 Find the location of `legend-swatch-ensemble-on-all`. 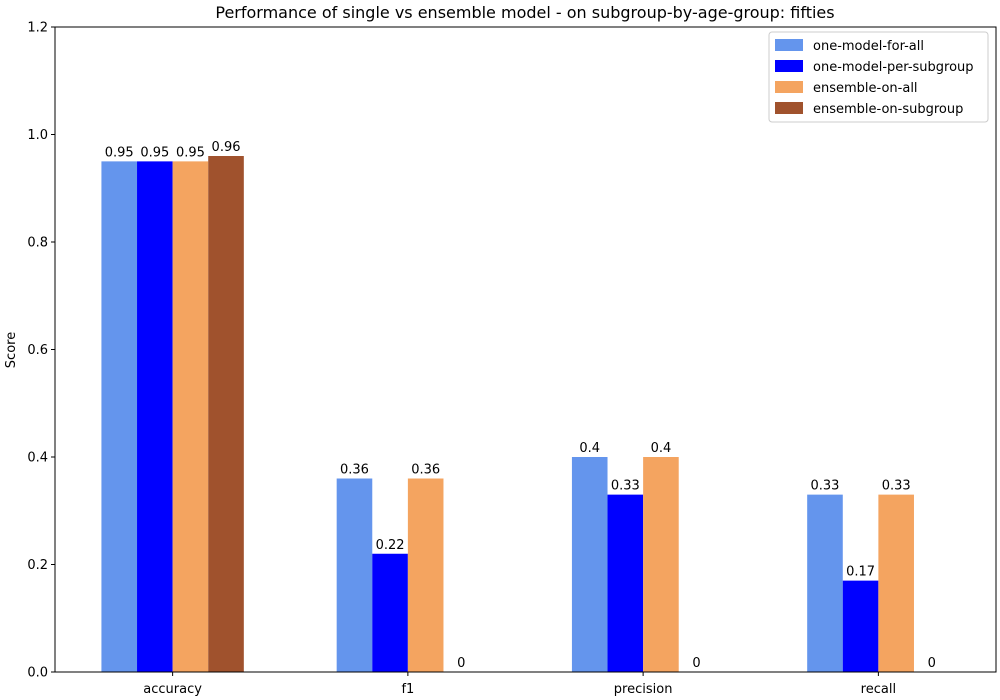

legend-swatch-ensemble-on-all is located at coordinates (789, 87).